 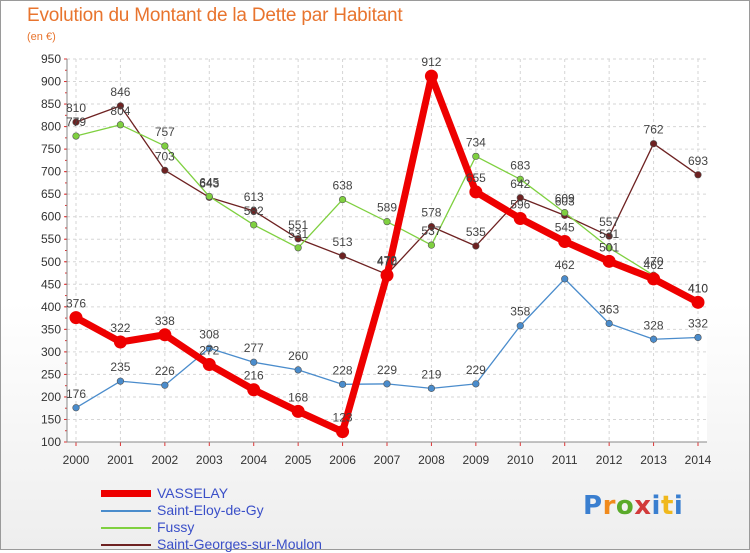 What do you see at coordinates (209, 334) in the screenshot?
I see `data-label: 308` at bounding box center [209, 334].